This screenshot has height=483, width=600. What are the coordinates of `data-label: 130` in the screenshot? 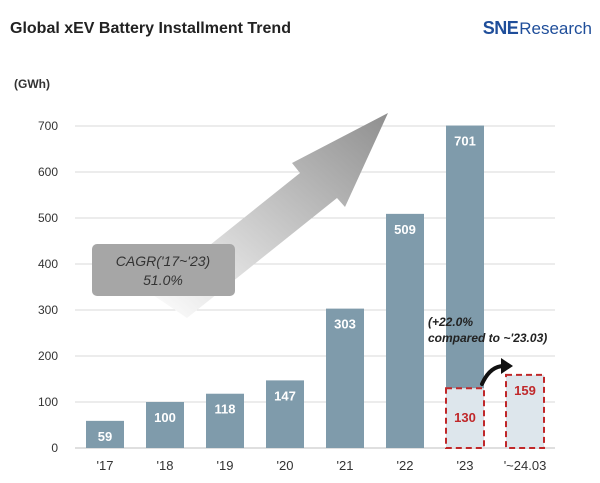 It's located at (465, 417).